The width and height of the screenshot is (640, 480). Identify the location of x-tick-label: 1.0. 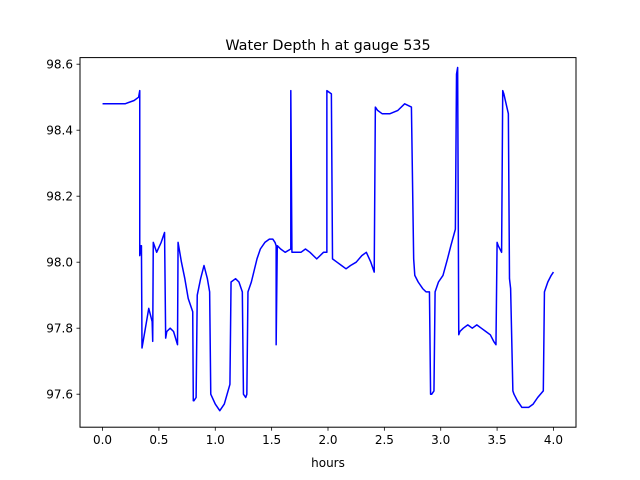
(215, 440).